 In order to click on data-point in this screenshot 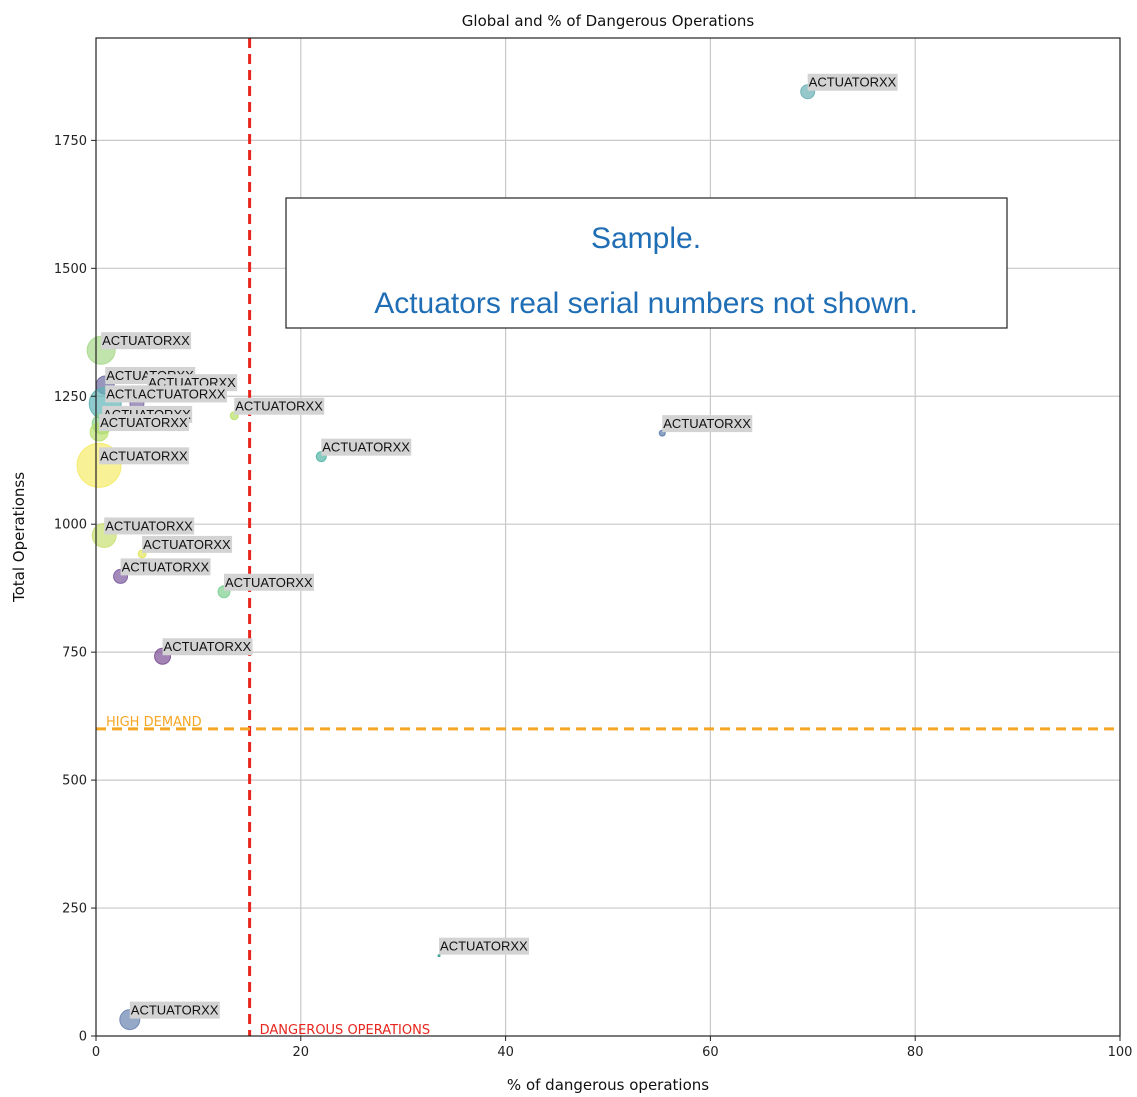, I will do `click(439, 956)`.